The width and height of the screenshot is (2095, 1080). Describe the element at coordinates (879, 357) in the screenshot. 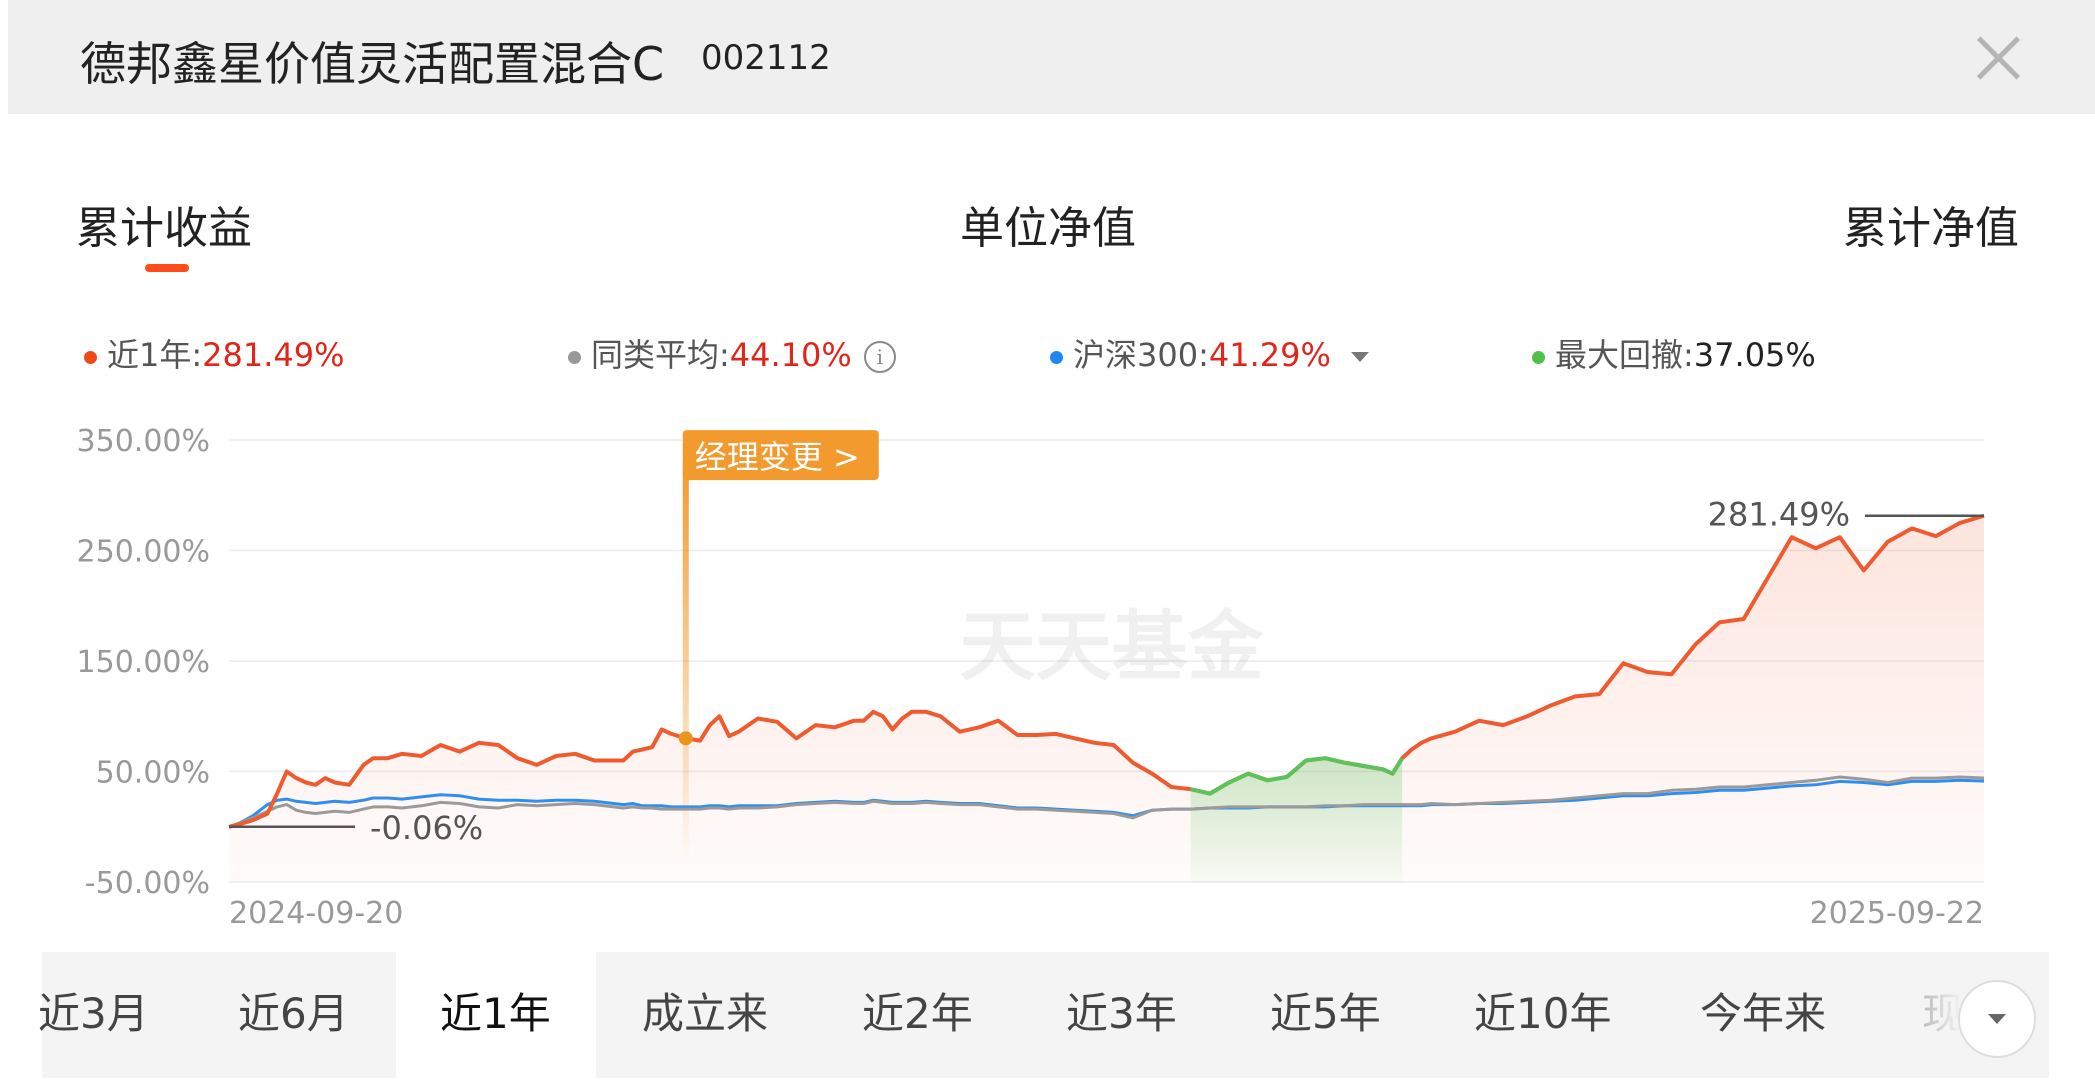

I see `info-icon: i` at that location.